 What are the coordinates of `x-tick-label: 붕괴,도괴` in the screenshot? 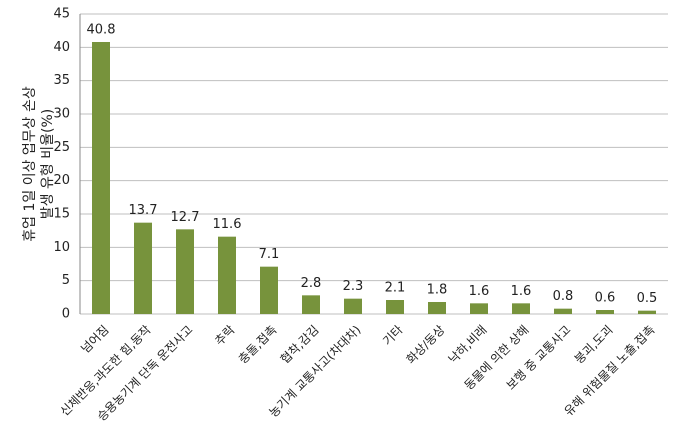 It's located at (594, 345).